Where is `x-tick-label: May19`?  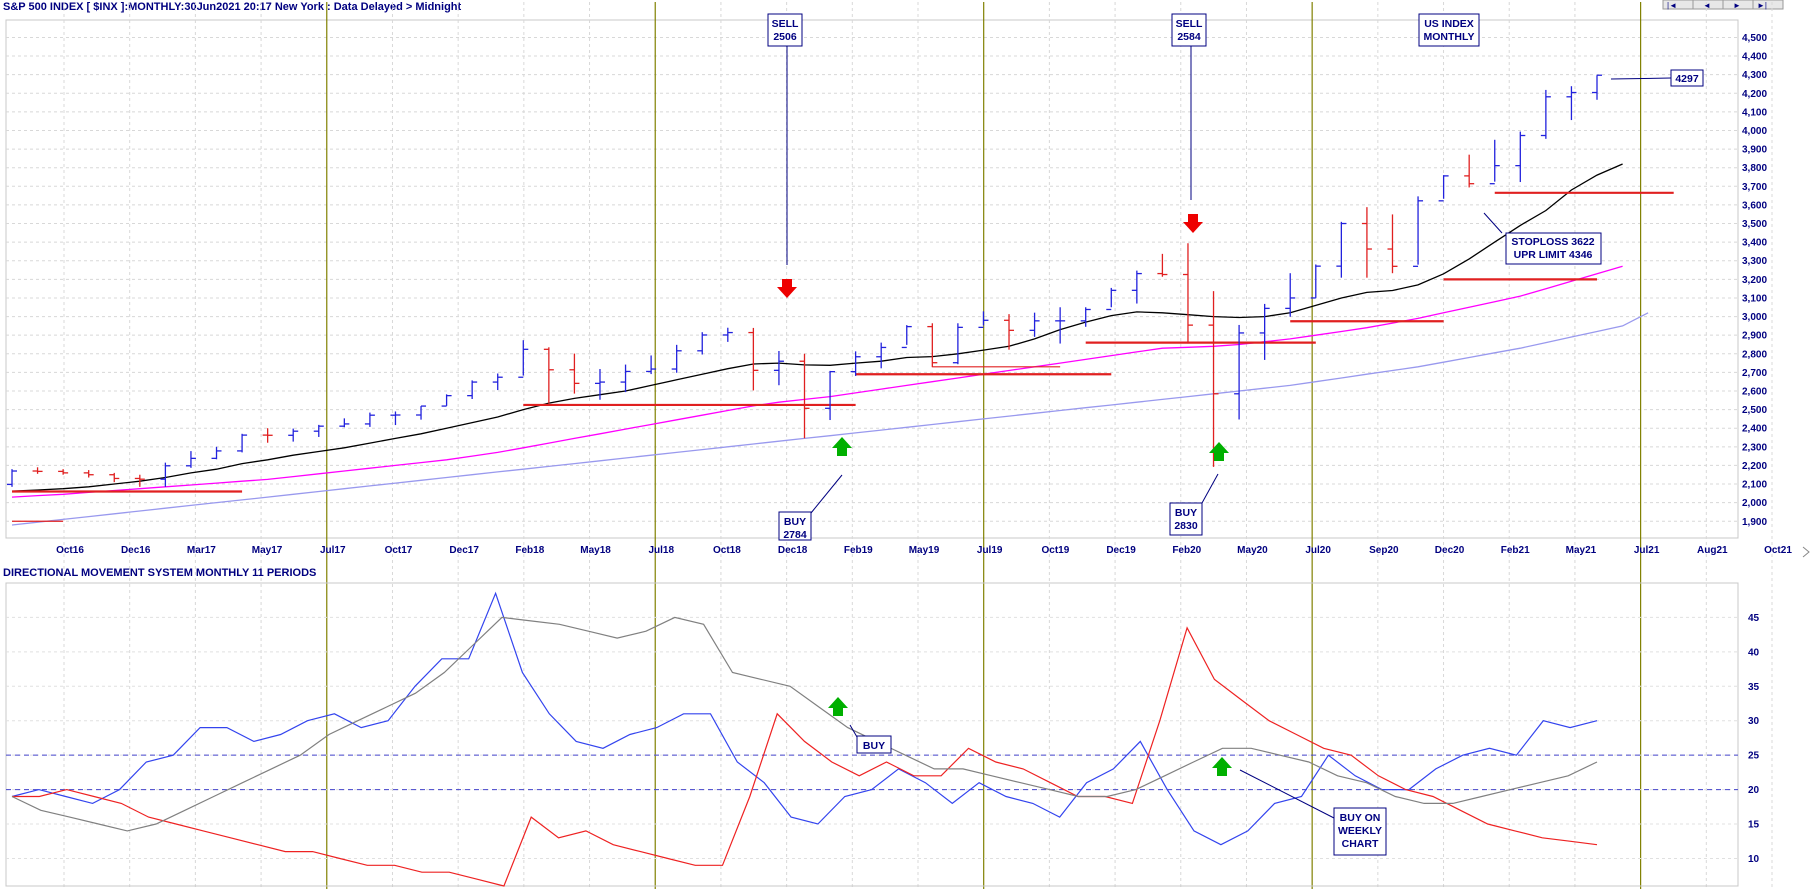 x-tick-label: May19 is located at coordinates (924, 550).